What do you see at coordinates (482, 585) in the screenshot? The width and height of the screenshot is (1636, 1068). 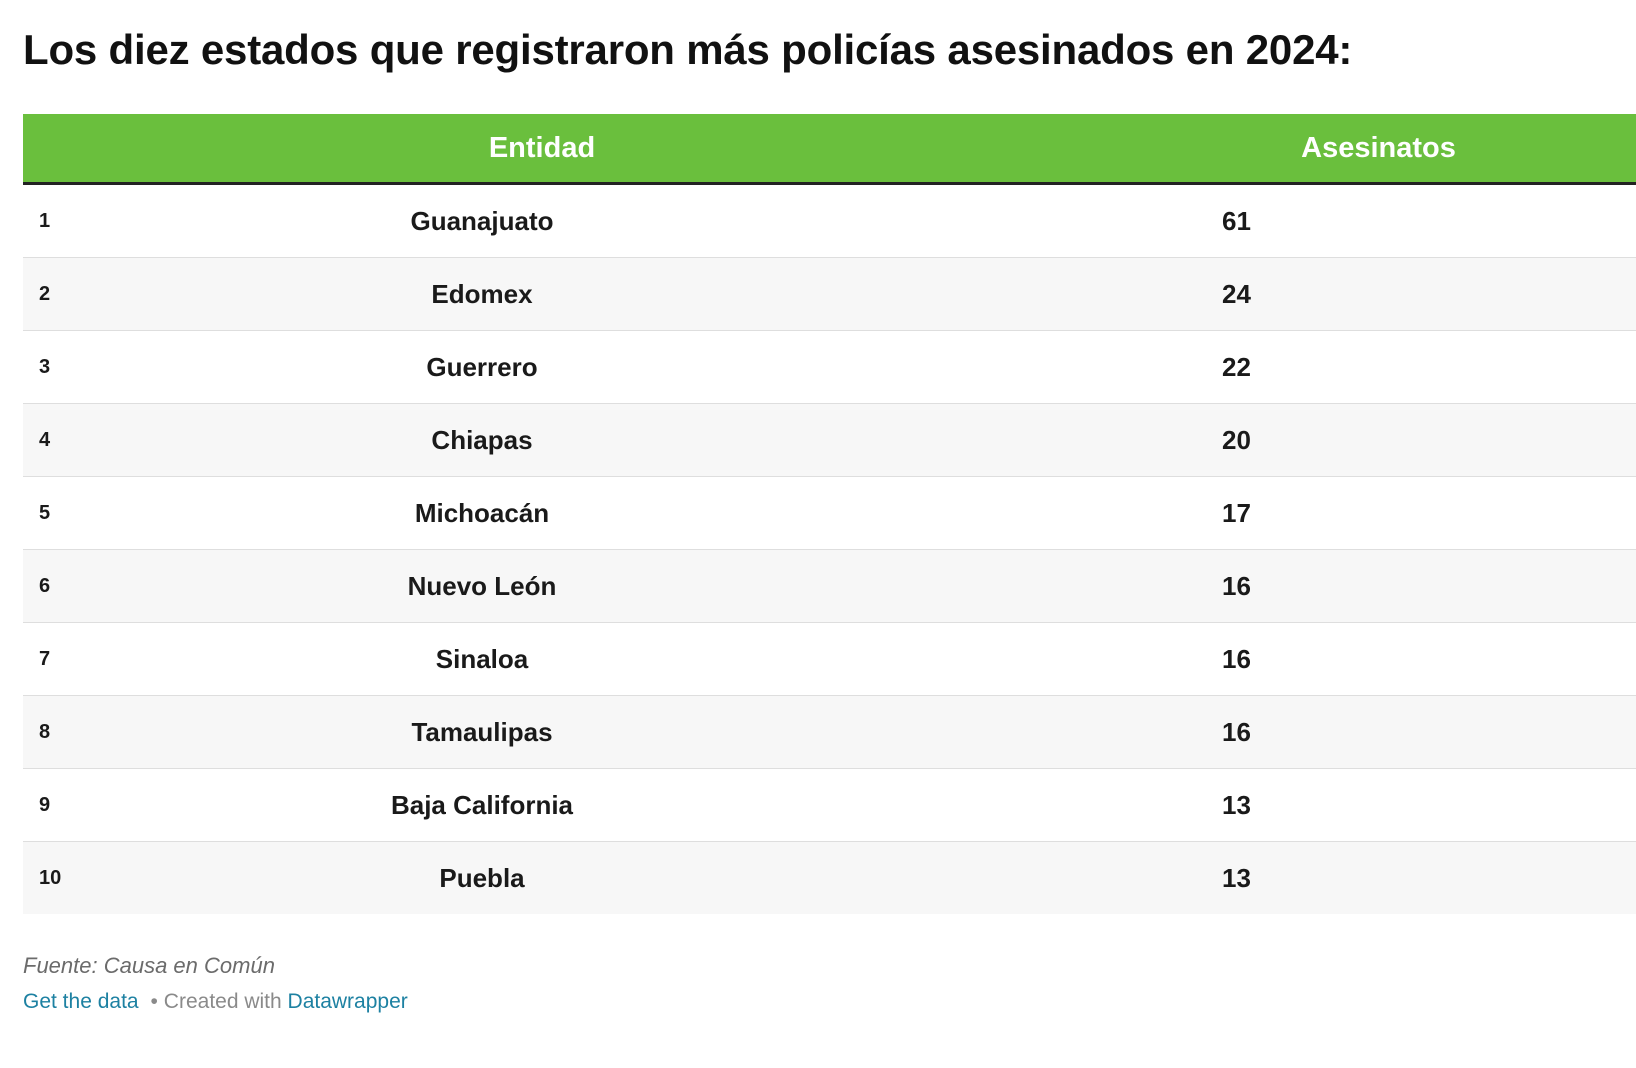 I see `entity-cell: Nuevo León` at bounding box center [482, 585].